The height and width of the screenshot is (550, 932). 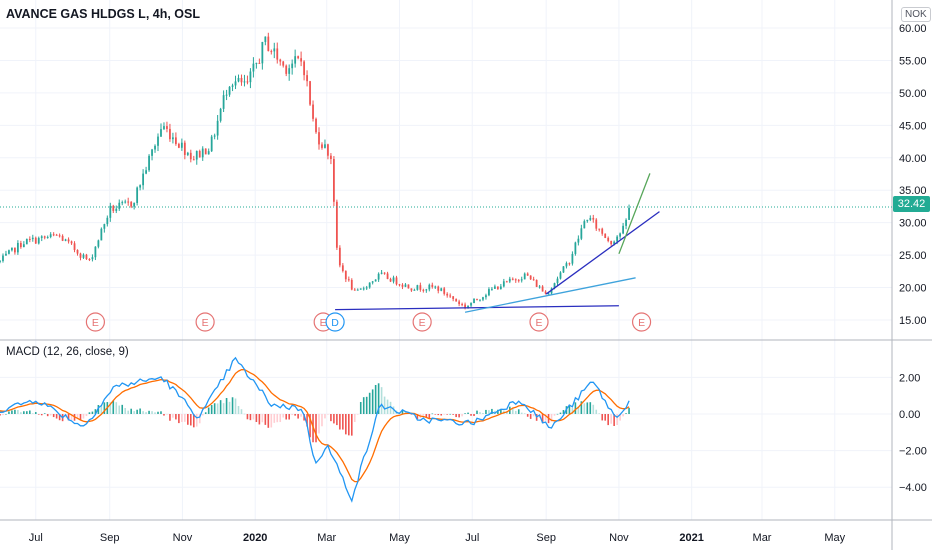 I want to click on dividend-marker, so click(x=335, y=322).